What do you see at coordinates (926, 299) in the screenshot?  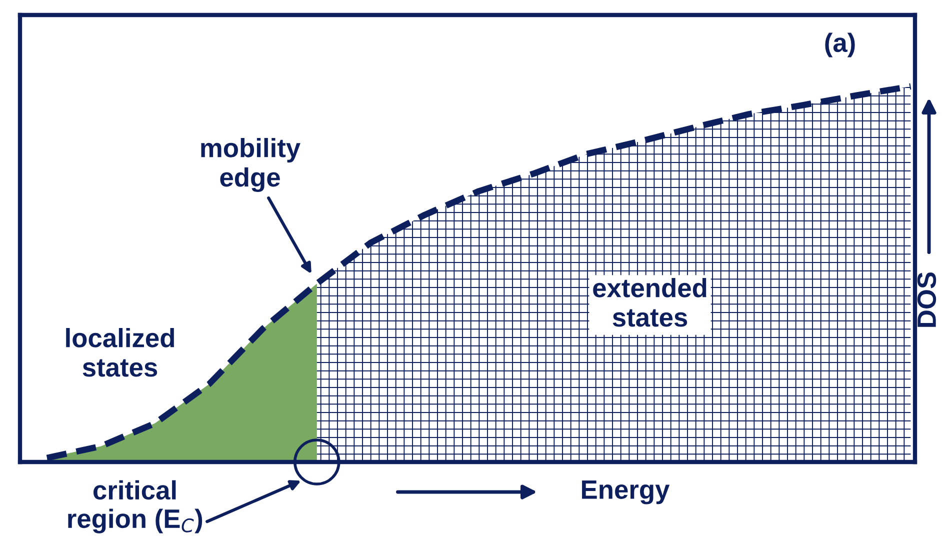 I see `y-axis-title: DOS` at bounding box center [926, 299].